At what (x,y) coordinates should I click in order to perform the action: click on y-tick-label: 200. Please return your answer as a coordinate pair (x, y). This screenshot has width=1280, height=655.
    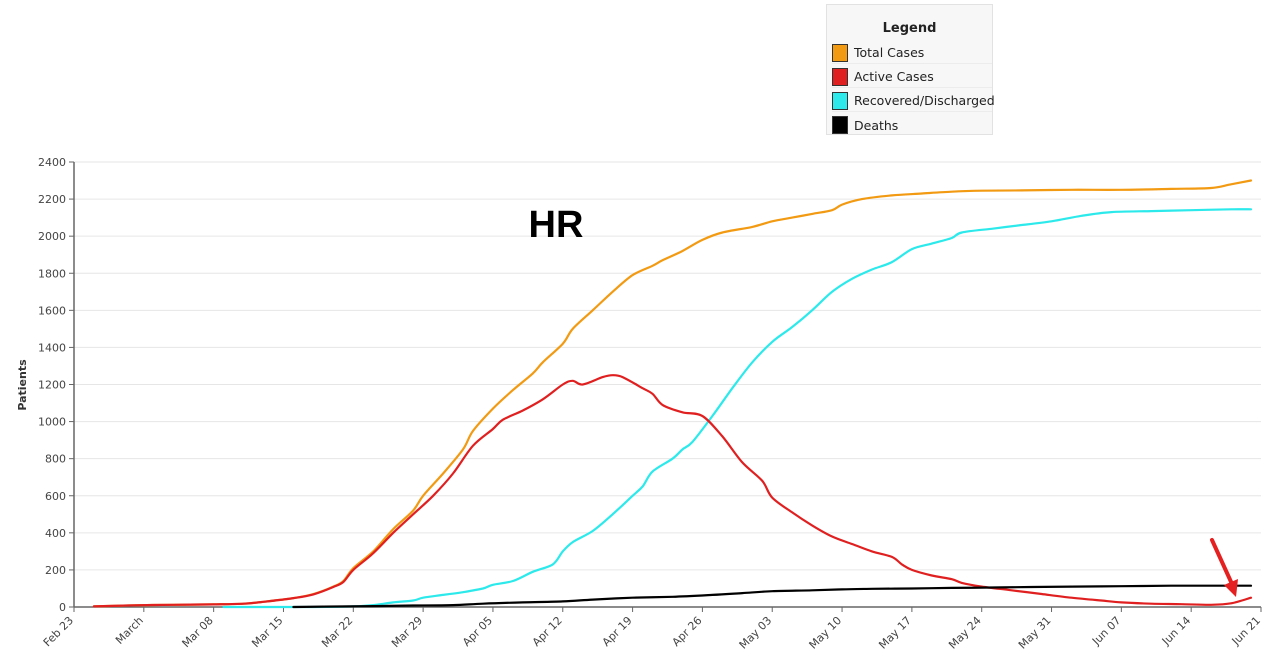
    Looking at the image, I should click on (55, 570).